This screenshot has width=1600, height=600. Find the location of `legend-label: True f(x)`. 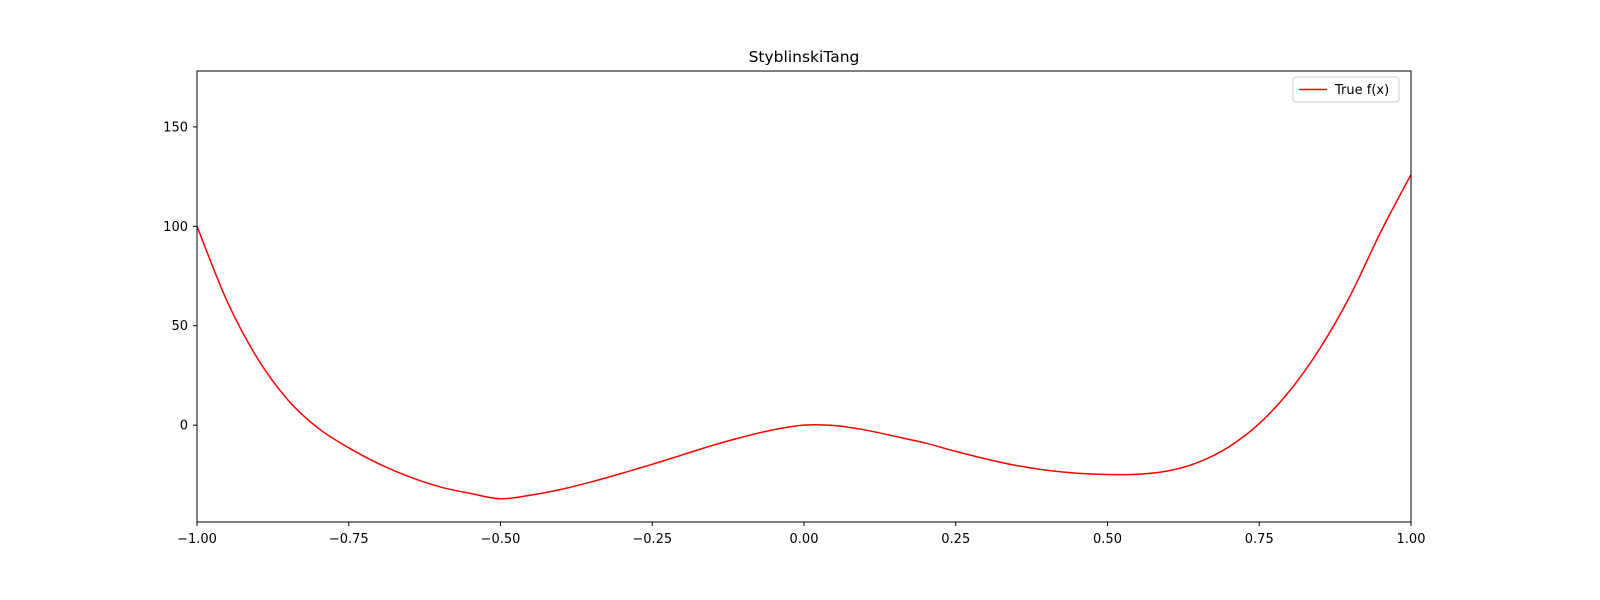

legend-label: True f(x) is located at coordinates (1361, 90).